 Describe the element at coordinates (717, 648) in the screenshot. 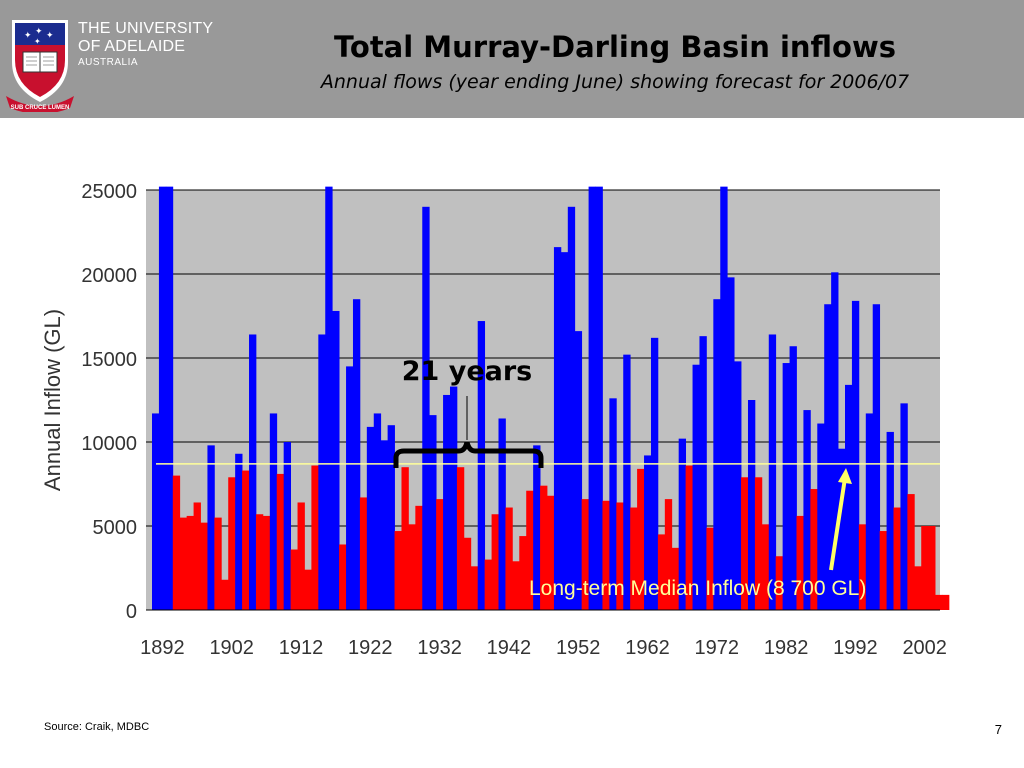

I see `x-tick-label: 1972` at that location.